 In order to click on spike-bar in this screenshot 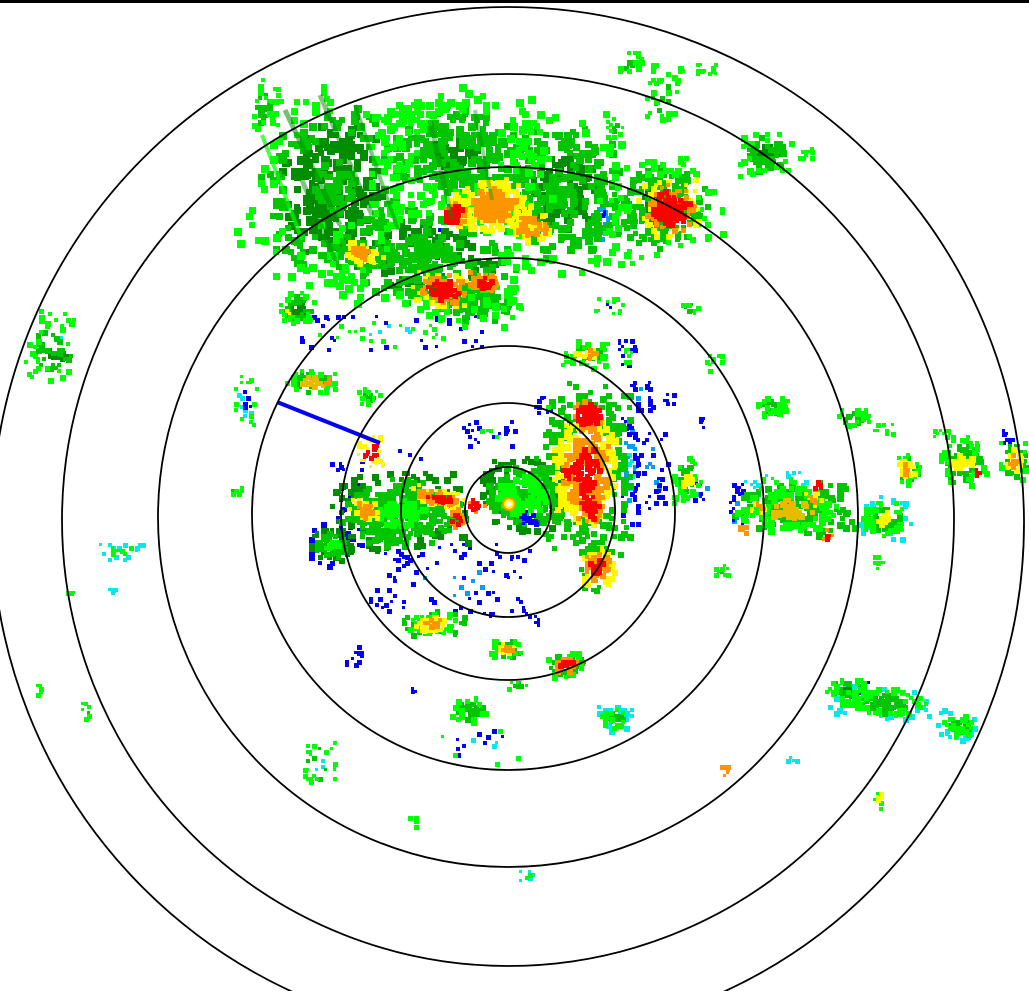, I will do `click(328, 422)`.